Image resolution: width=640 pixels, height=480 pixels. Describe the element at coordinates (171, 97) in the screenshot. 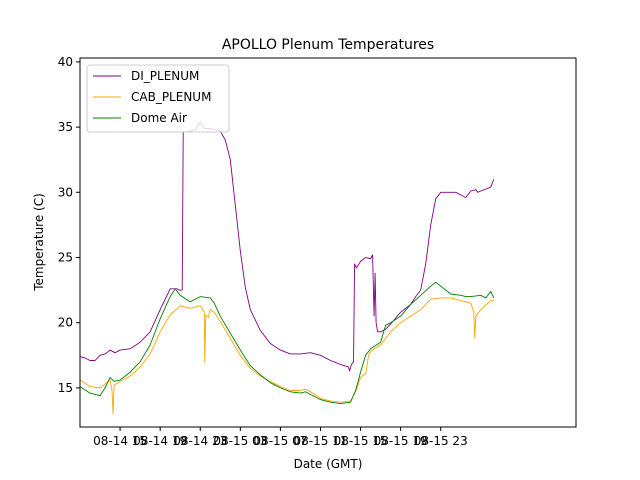

I see `legend-label: CAB_PLENUM` at that location.